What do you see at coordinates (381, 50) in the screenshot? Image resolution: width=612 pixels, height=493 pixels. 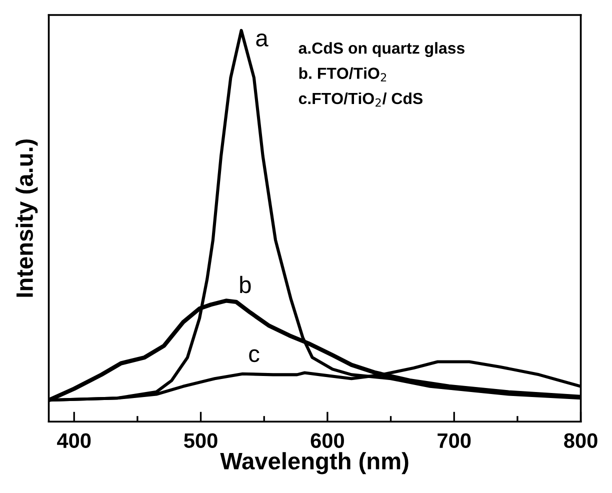 I see `annotation: a.CdS on quartz glass` at bounding box center [381, 50].